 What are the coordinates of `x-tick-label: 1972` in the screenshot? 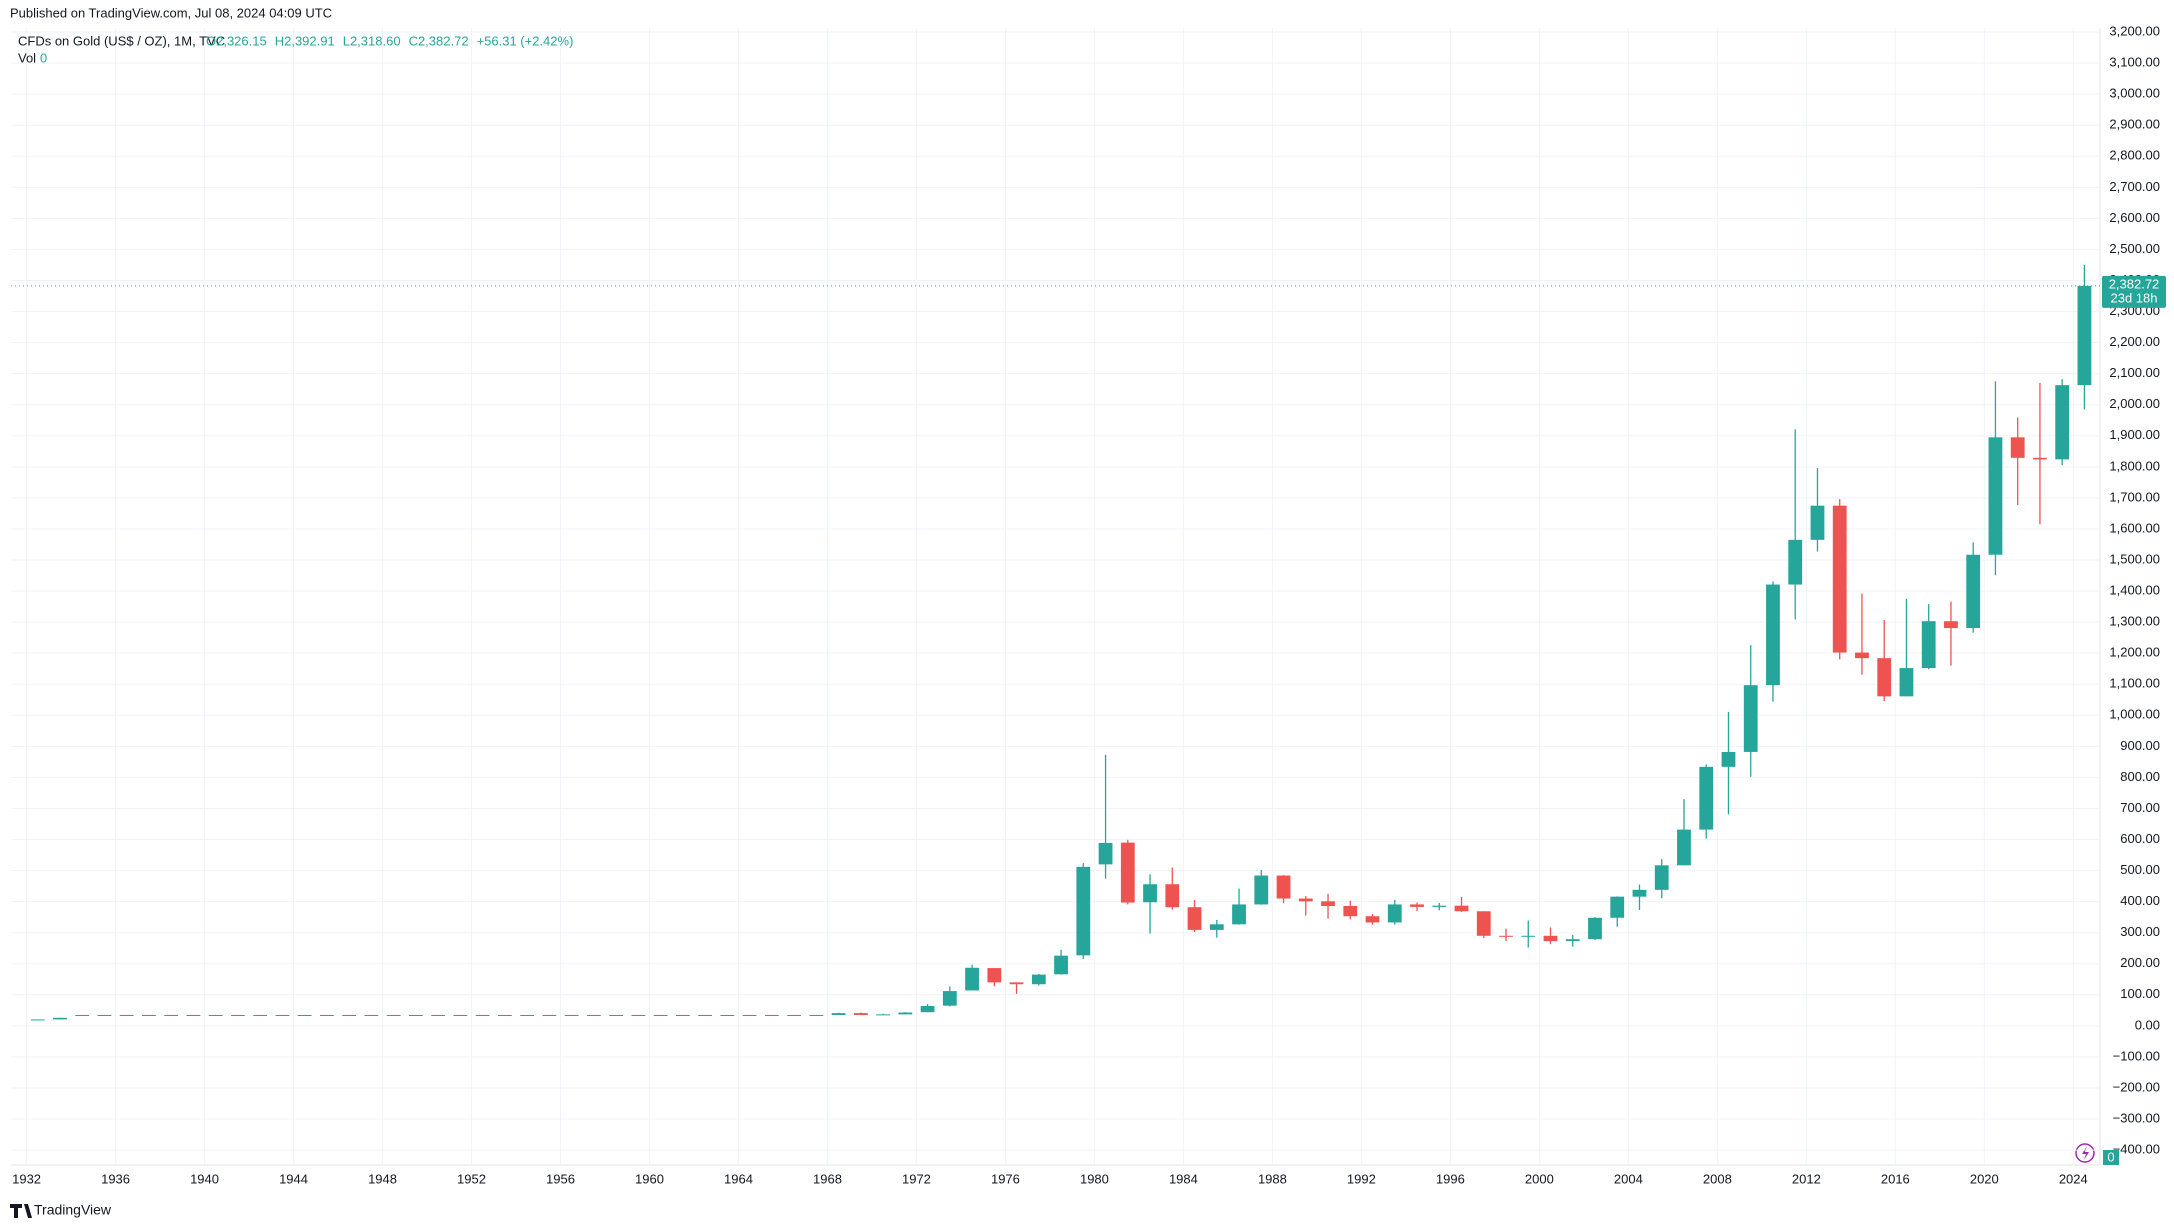 It's located at (916, 1178).